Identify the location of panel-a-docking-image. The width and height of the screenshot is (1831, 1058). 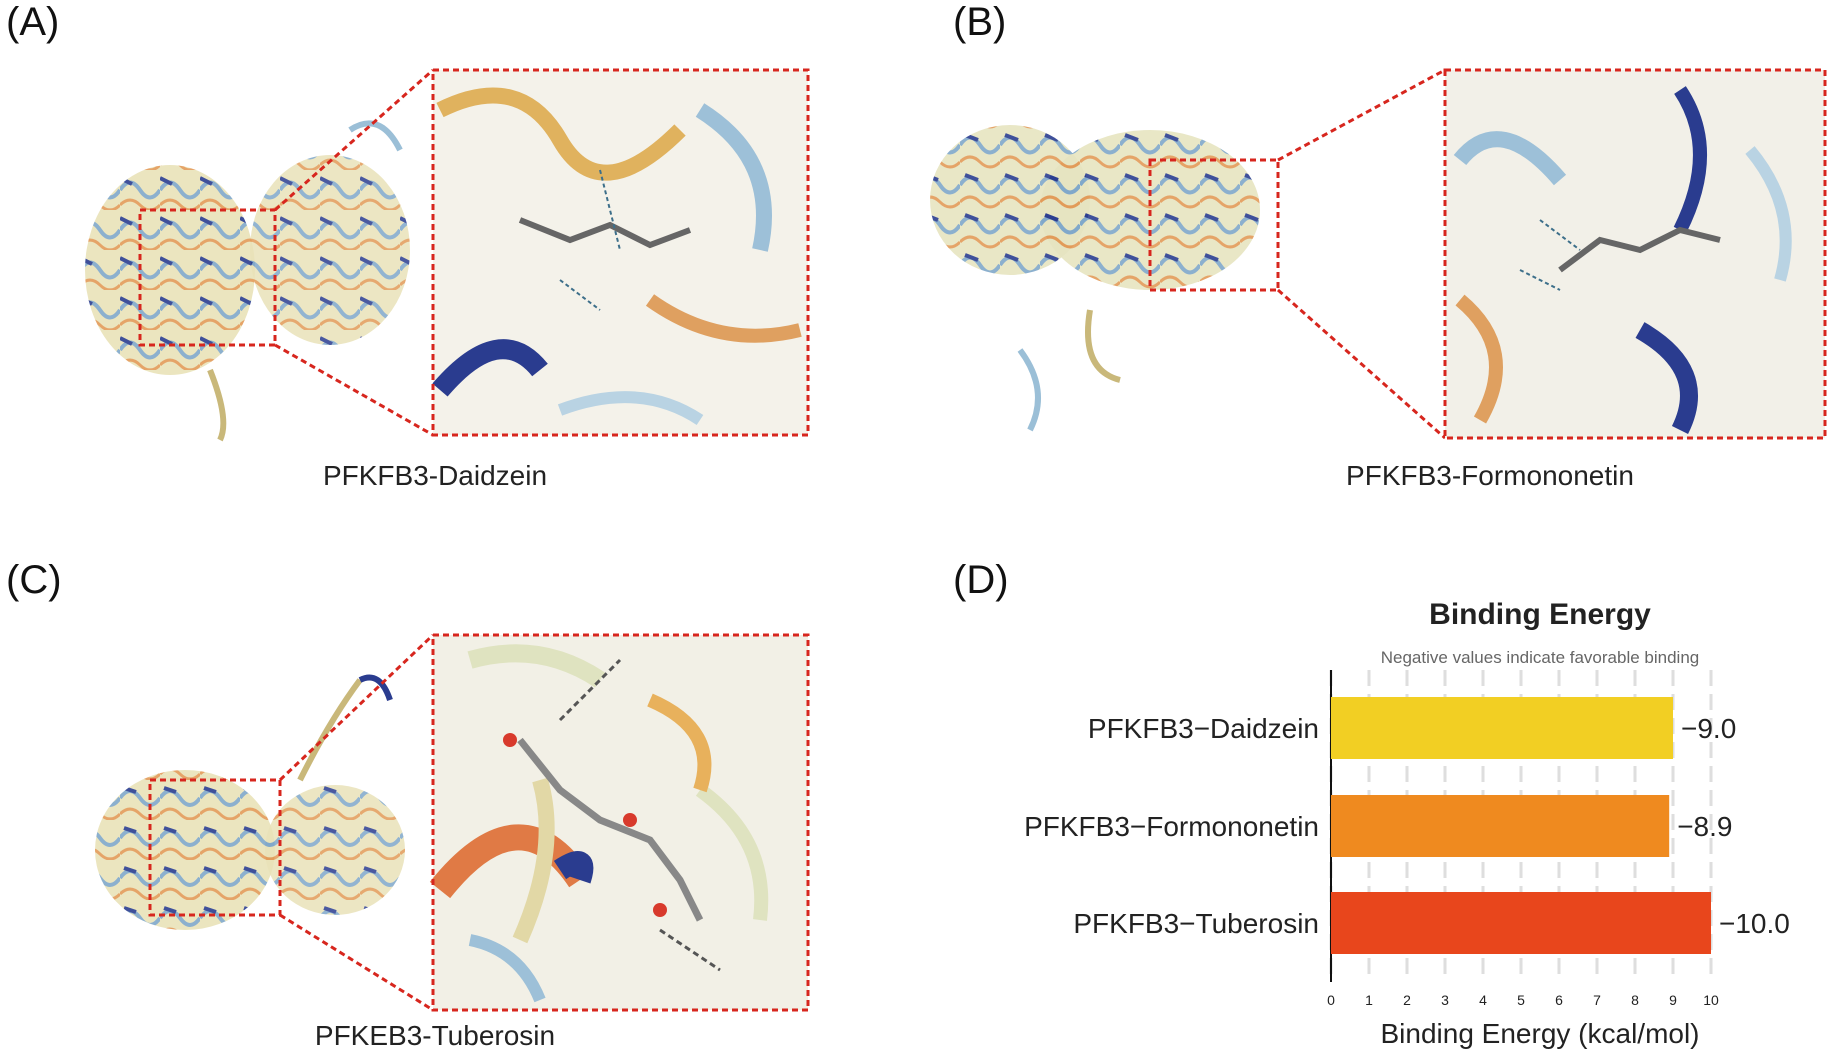
(447, 255).